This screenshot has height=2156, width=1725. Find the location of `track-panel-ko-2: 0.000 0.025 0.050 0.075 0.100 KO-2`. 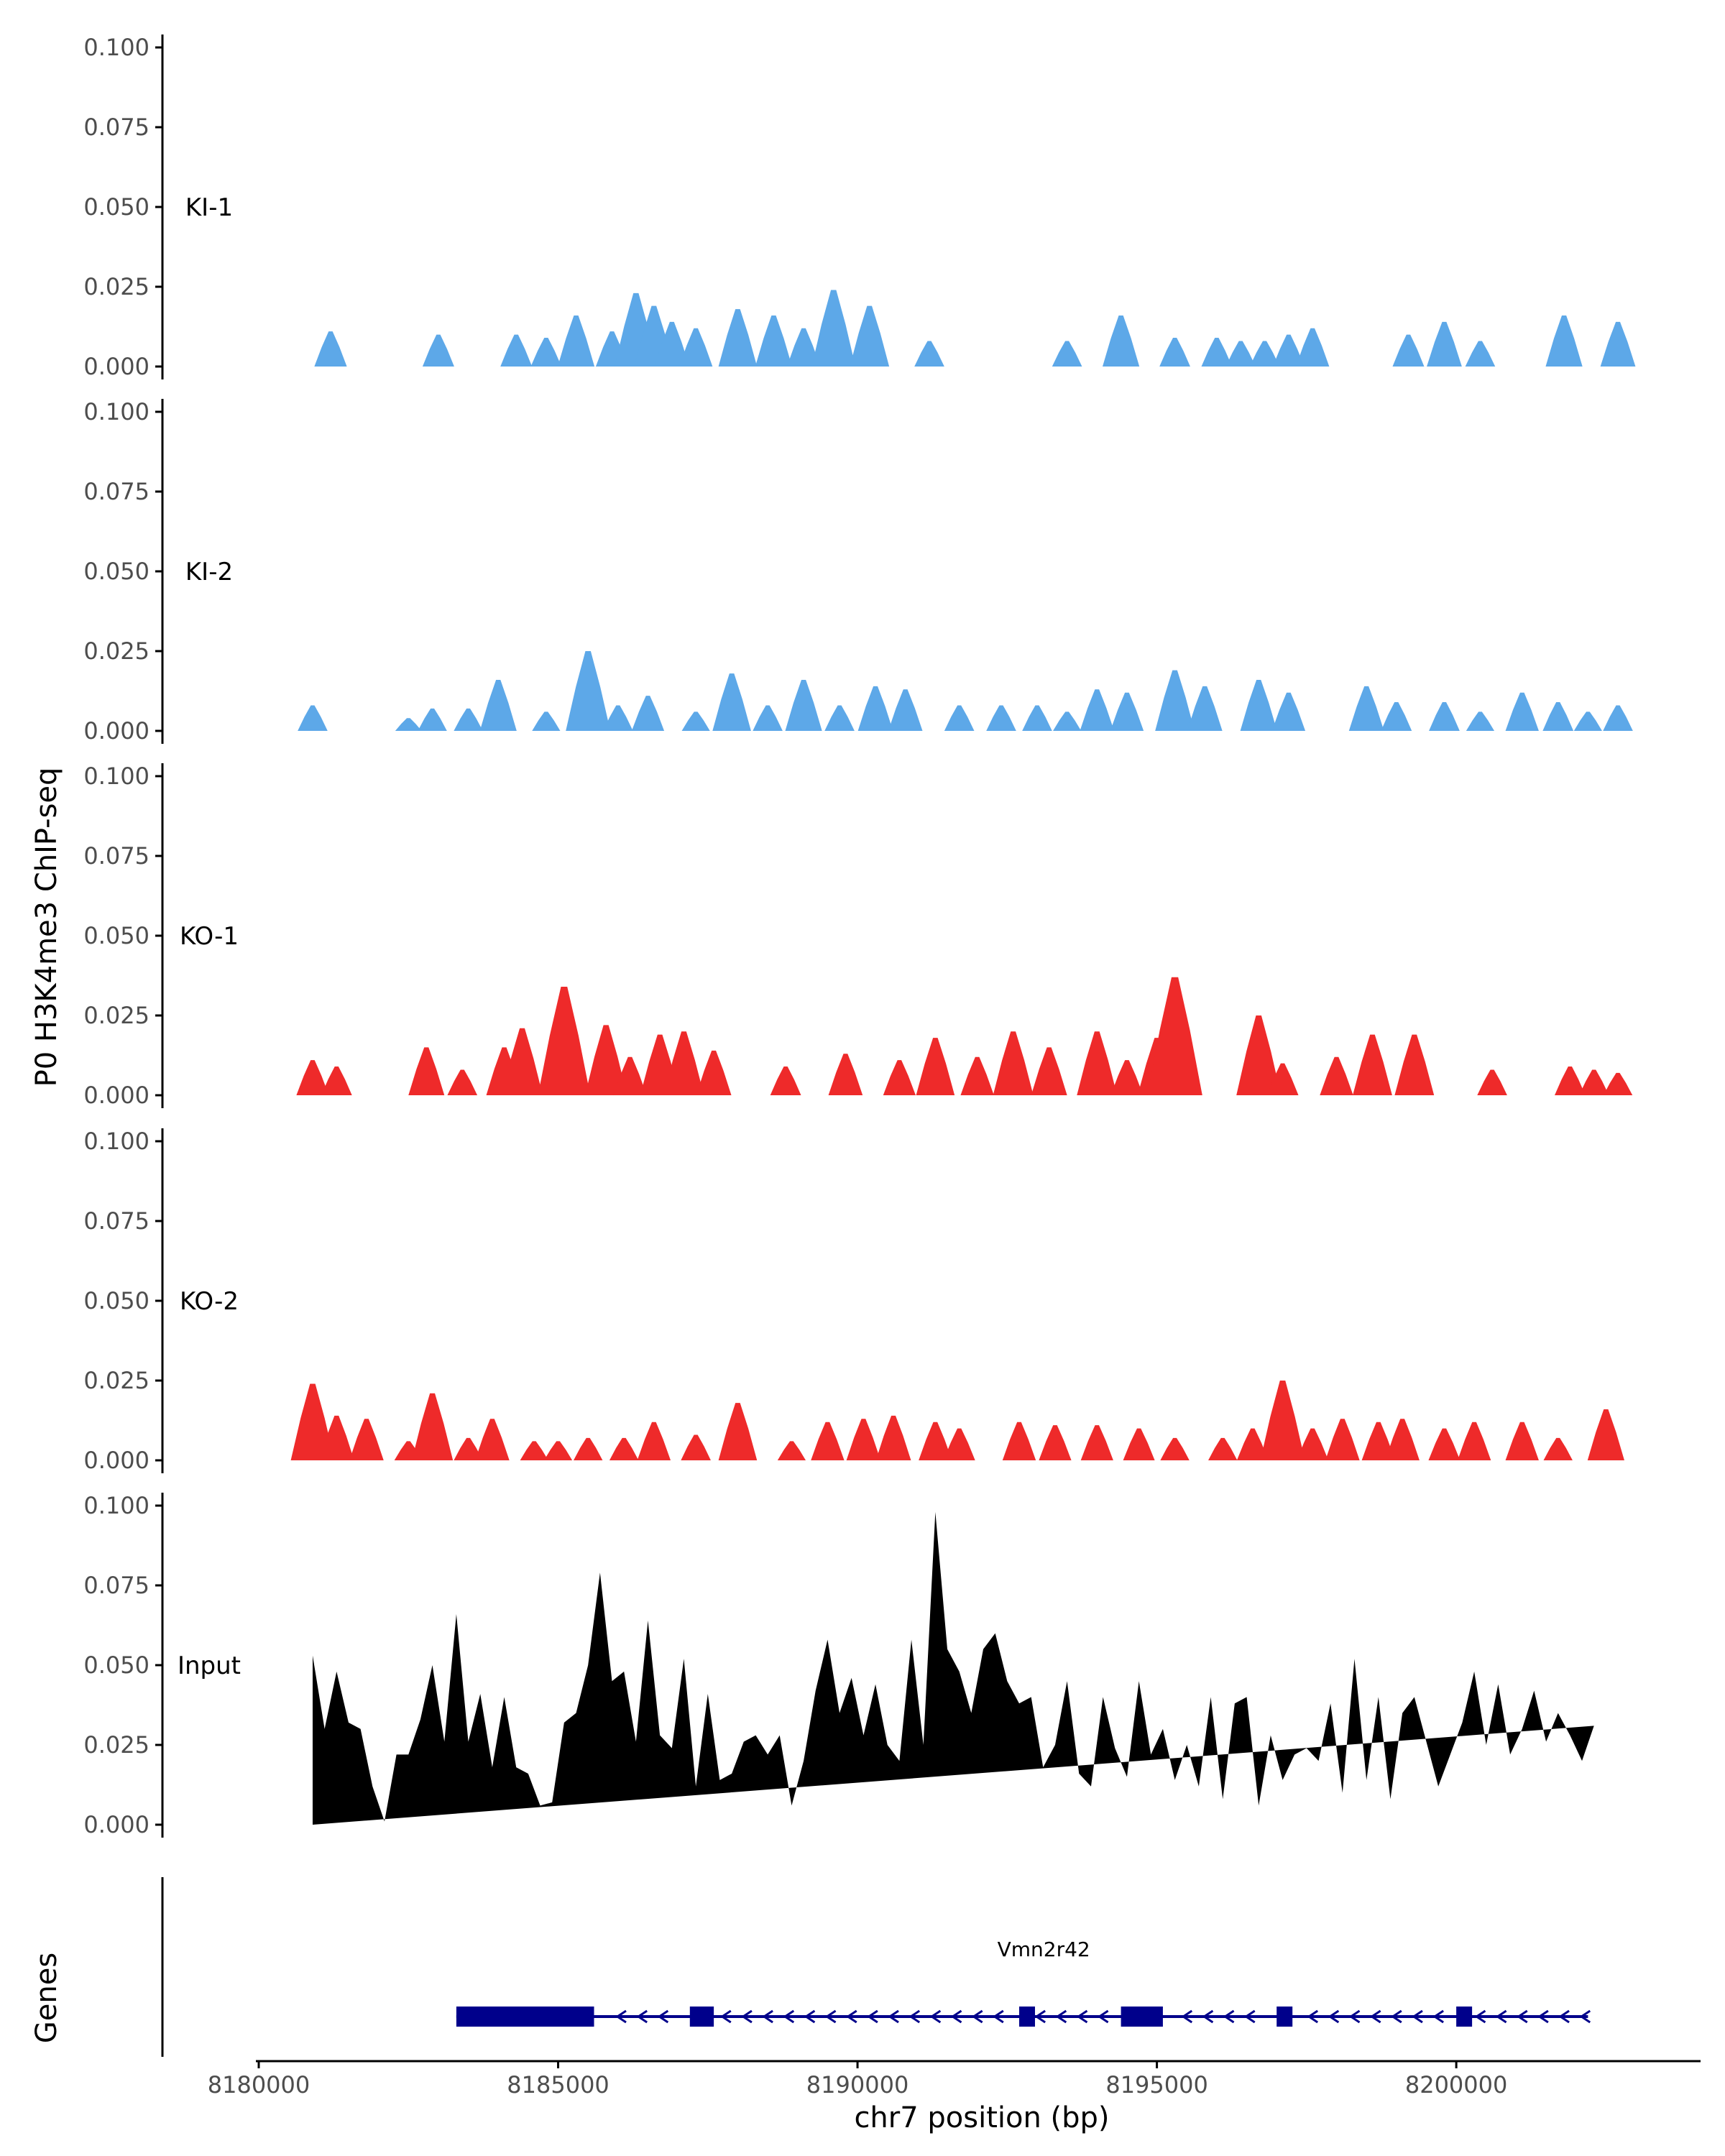

track-panel-ko-2: 0.000 0.025 0.050 0.075 0.100 KO-2 is located at coordinates (853, 1301).